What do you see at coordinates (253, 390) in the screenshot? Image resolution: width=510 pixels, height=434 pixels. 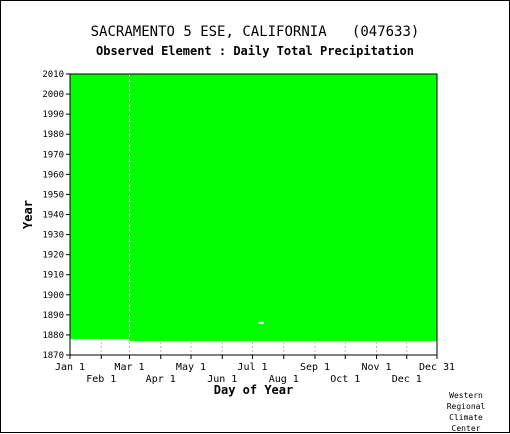 I see `x-axis-label: Day of Year` at bounding box center [253, 390].